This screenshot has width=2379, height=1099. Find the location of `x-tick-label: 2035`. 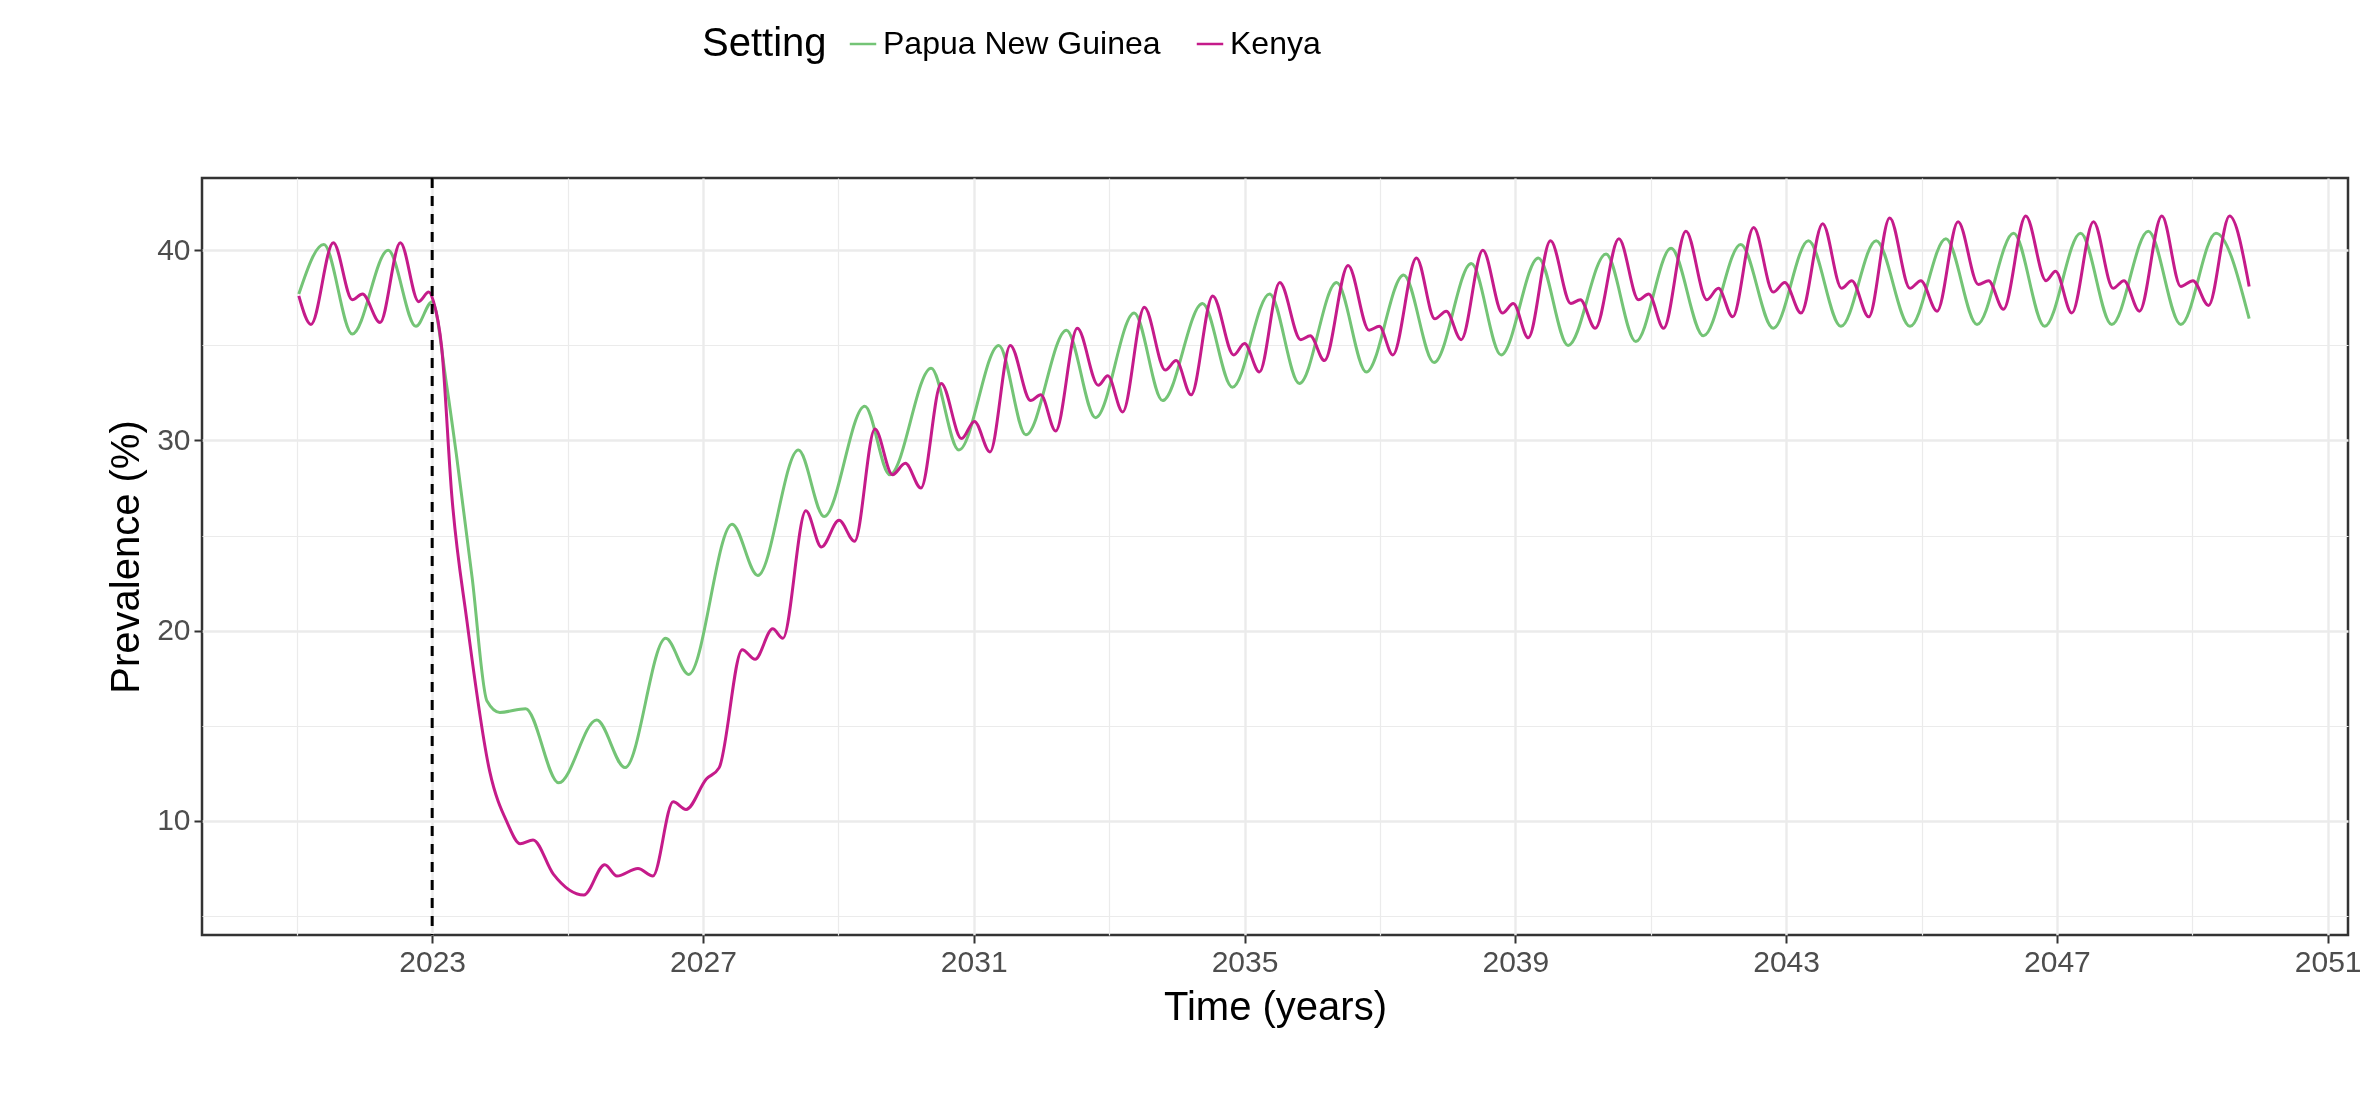

x-tick-label: 2035 is located at coordinates (1245, 961).